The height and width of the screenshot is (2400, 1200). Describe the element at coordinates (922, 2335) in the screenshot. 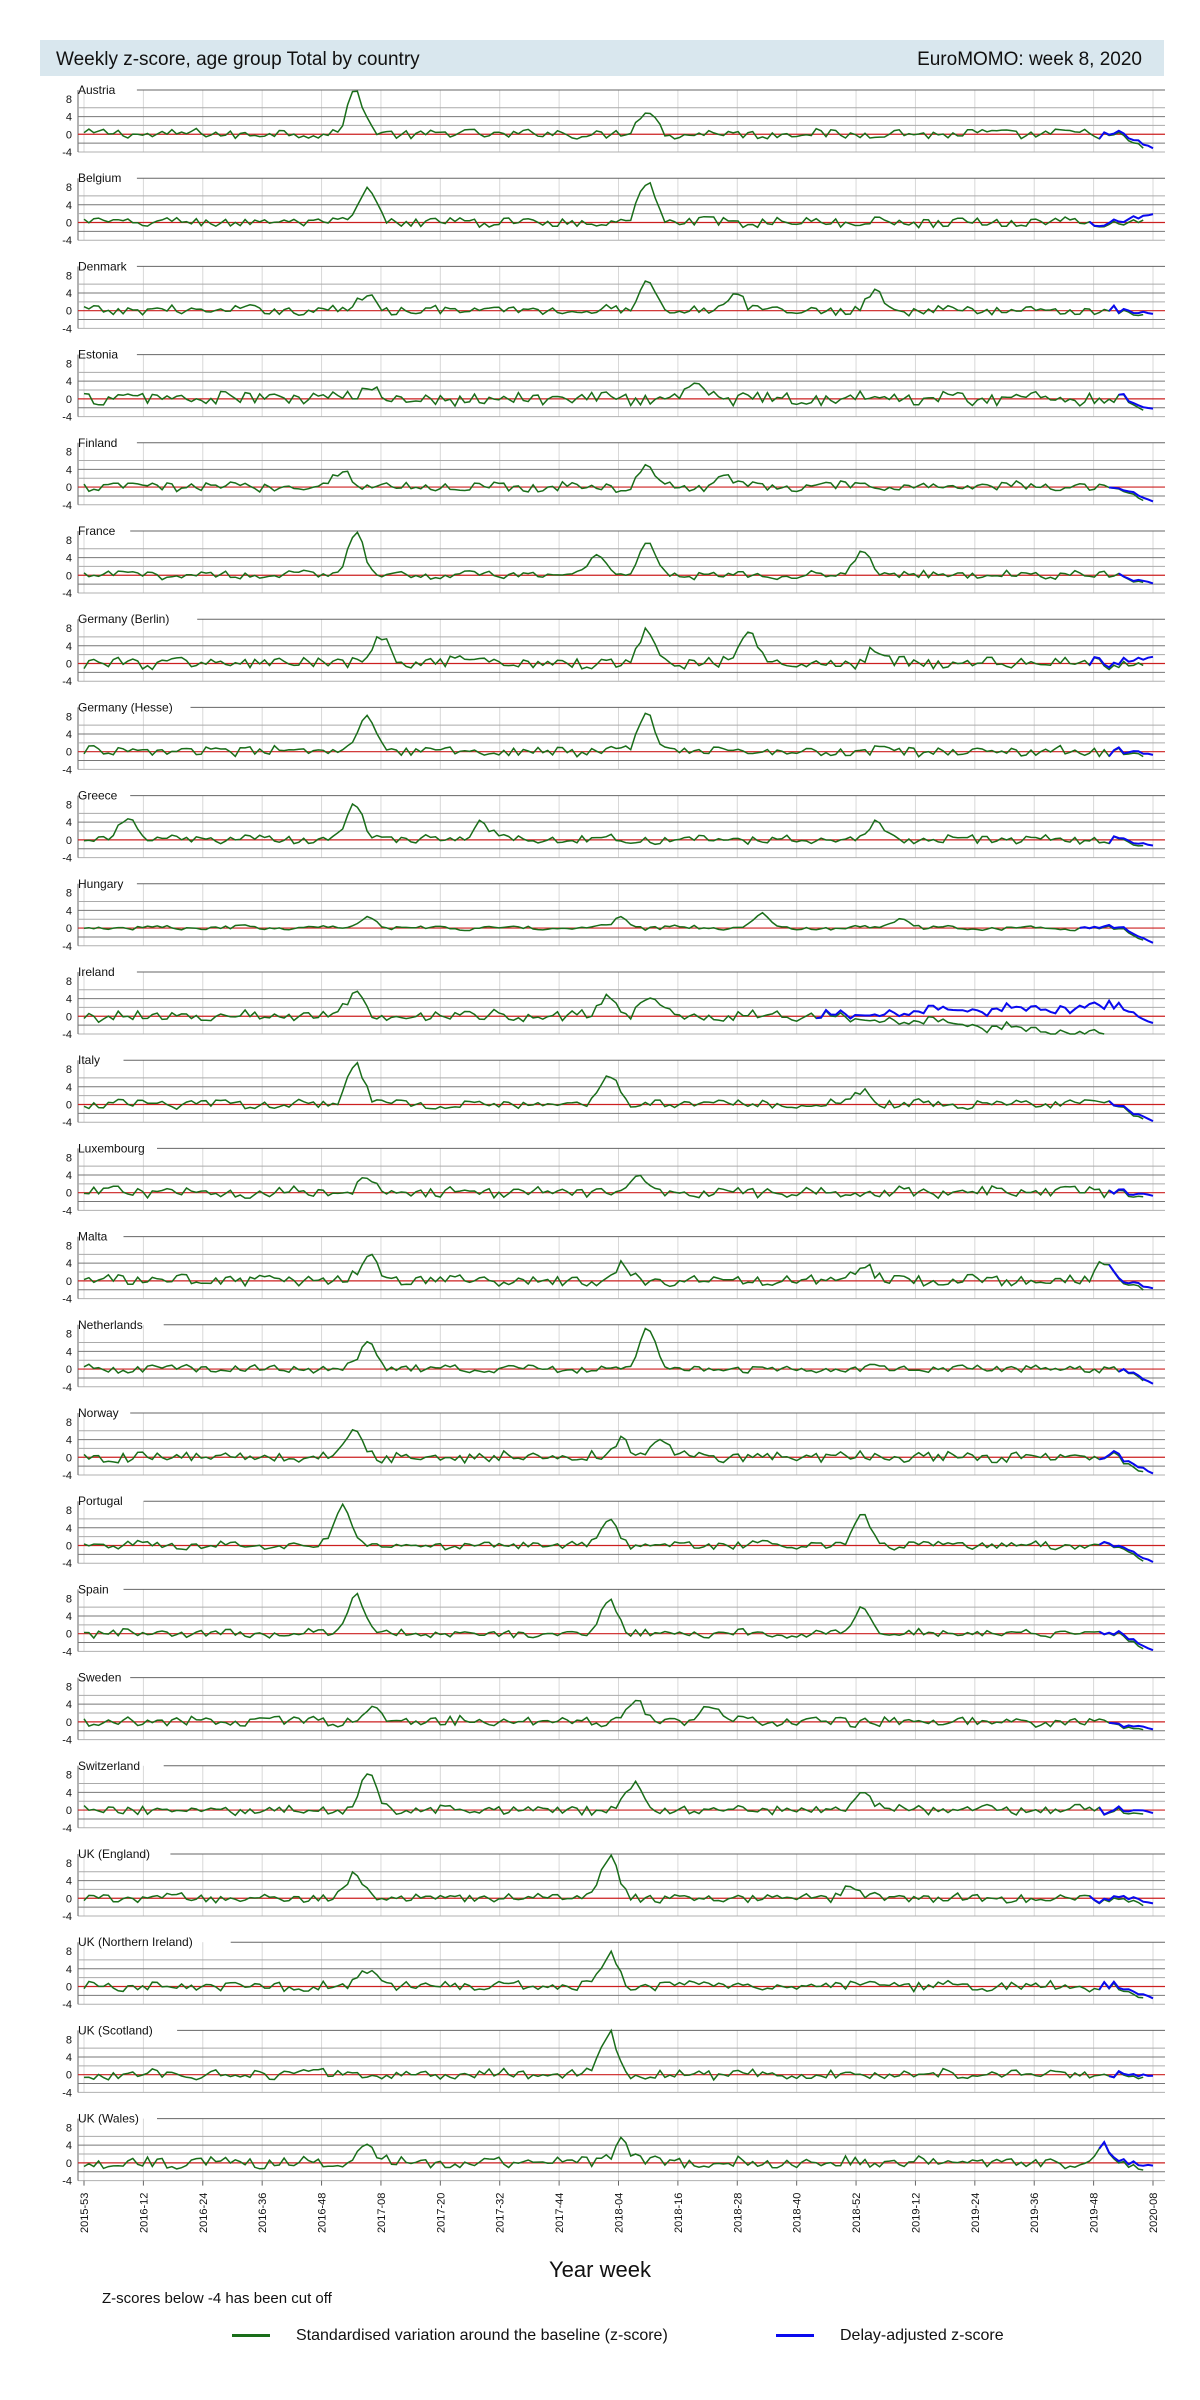

I see `legend-delay-adjusted-label: Delay-adjusted z-score` at that location.